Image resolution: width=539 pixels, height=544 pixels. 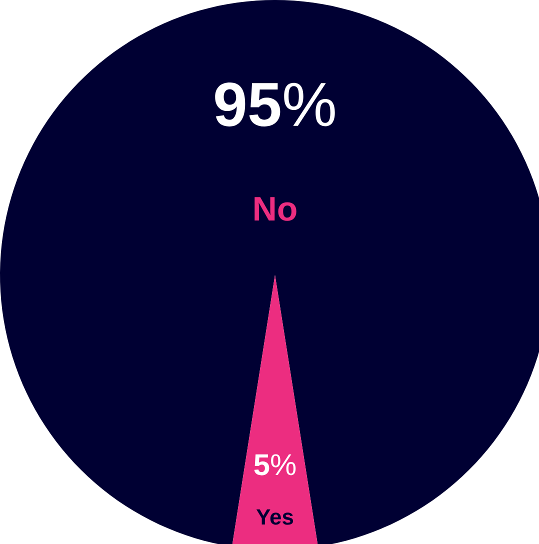 What do you see at coordinates (275, 517) in the screenshot?
I see `slice-label: Yes` at bounding box center [275, 517].